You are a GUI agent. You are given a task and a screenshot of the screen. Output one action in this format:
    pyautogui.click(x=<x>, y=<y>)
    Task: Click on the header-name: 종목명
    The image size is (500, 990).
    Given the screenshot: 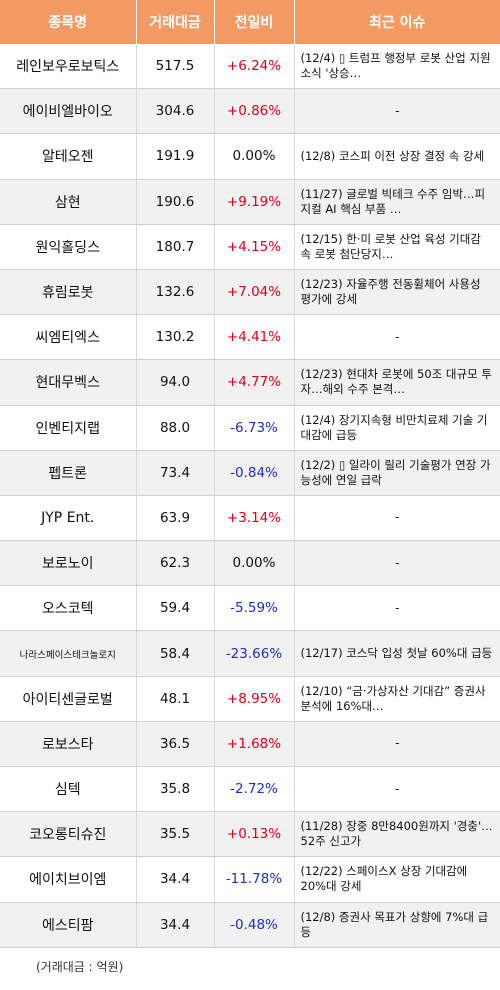 What is the action you would take?
    pyautogui.click(x=68, y=22)
    